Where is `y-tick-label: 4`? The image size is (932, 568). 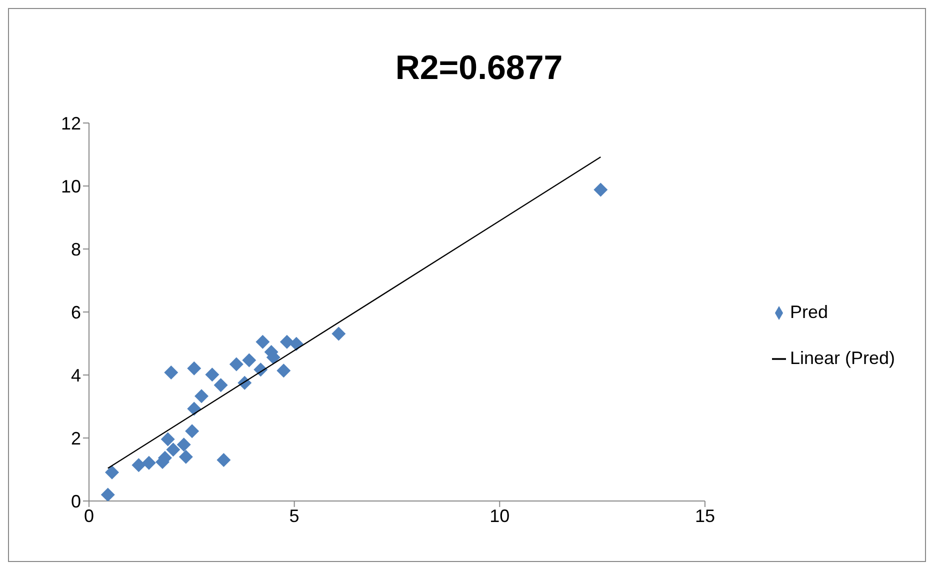 y-tick-label: 4 is located at coordinates (75, 375).